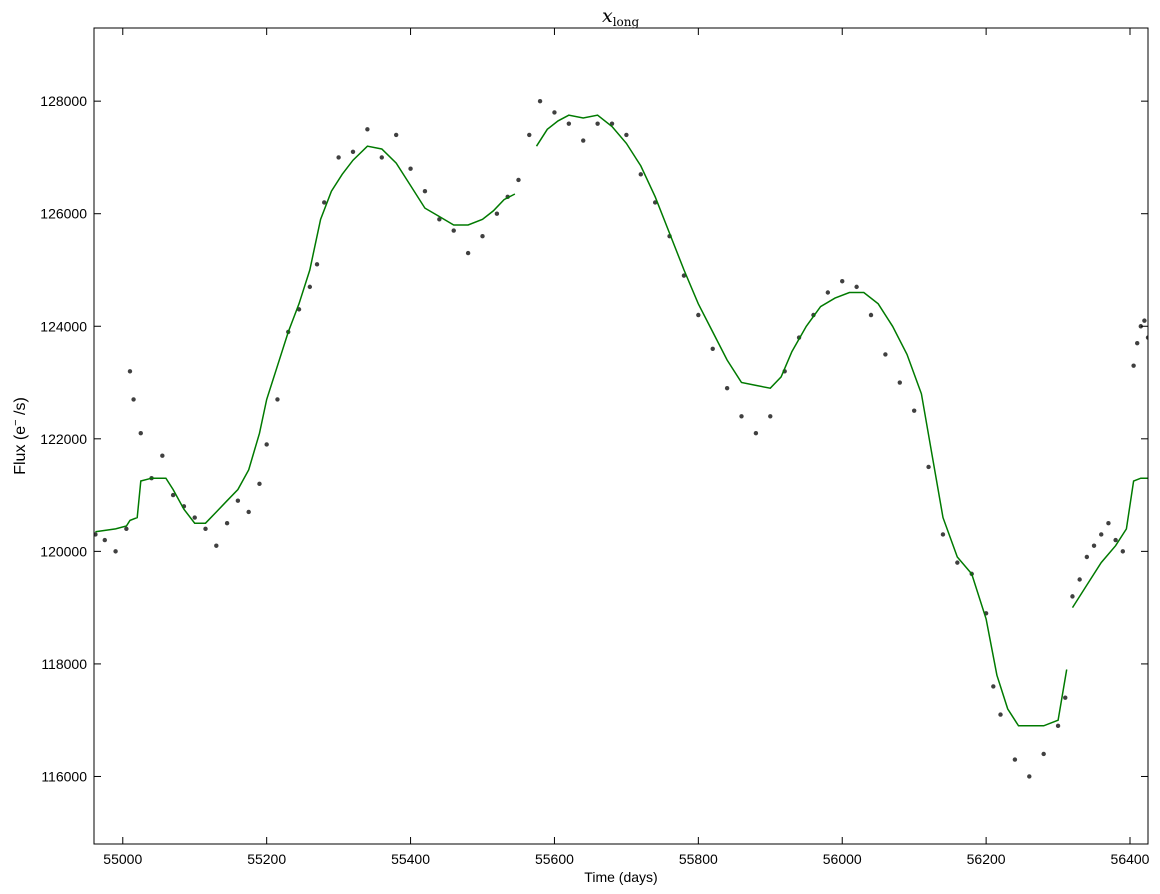 The height and width of the screenshot is (894, 1160). What do you see at coordinates (607, 16) in the screenshot?
I see `chart-title-main: x` at bounding box center [607, 16].